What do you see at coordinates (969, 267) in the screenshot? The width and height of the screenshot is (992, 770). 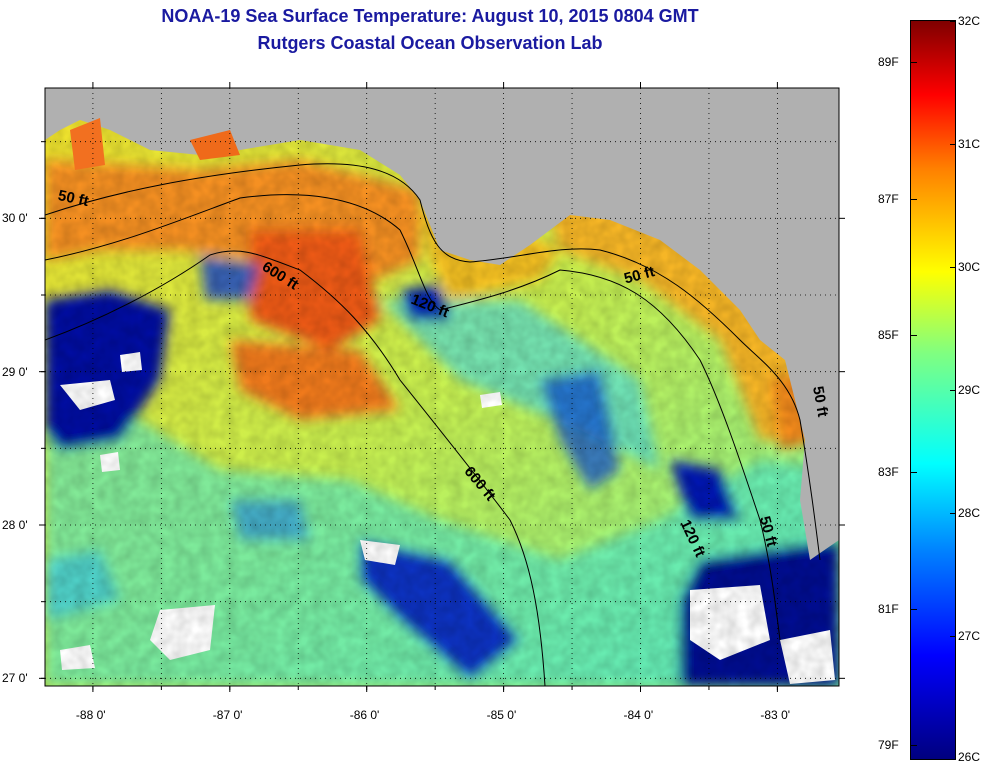 I see `colorbar-celsius-label: 30C` at bounding box center [969, 267].